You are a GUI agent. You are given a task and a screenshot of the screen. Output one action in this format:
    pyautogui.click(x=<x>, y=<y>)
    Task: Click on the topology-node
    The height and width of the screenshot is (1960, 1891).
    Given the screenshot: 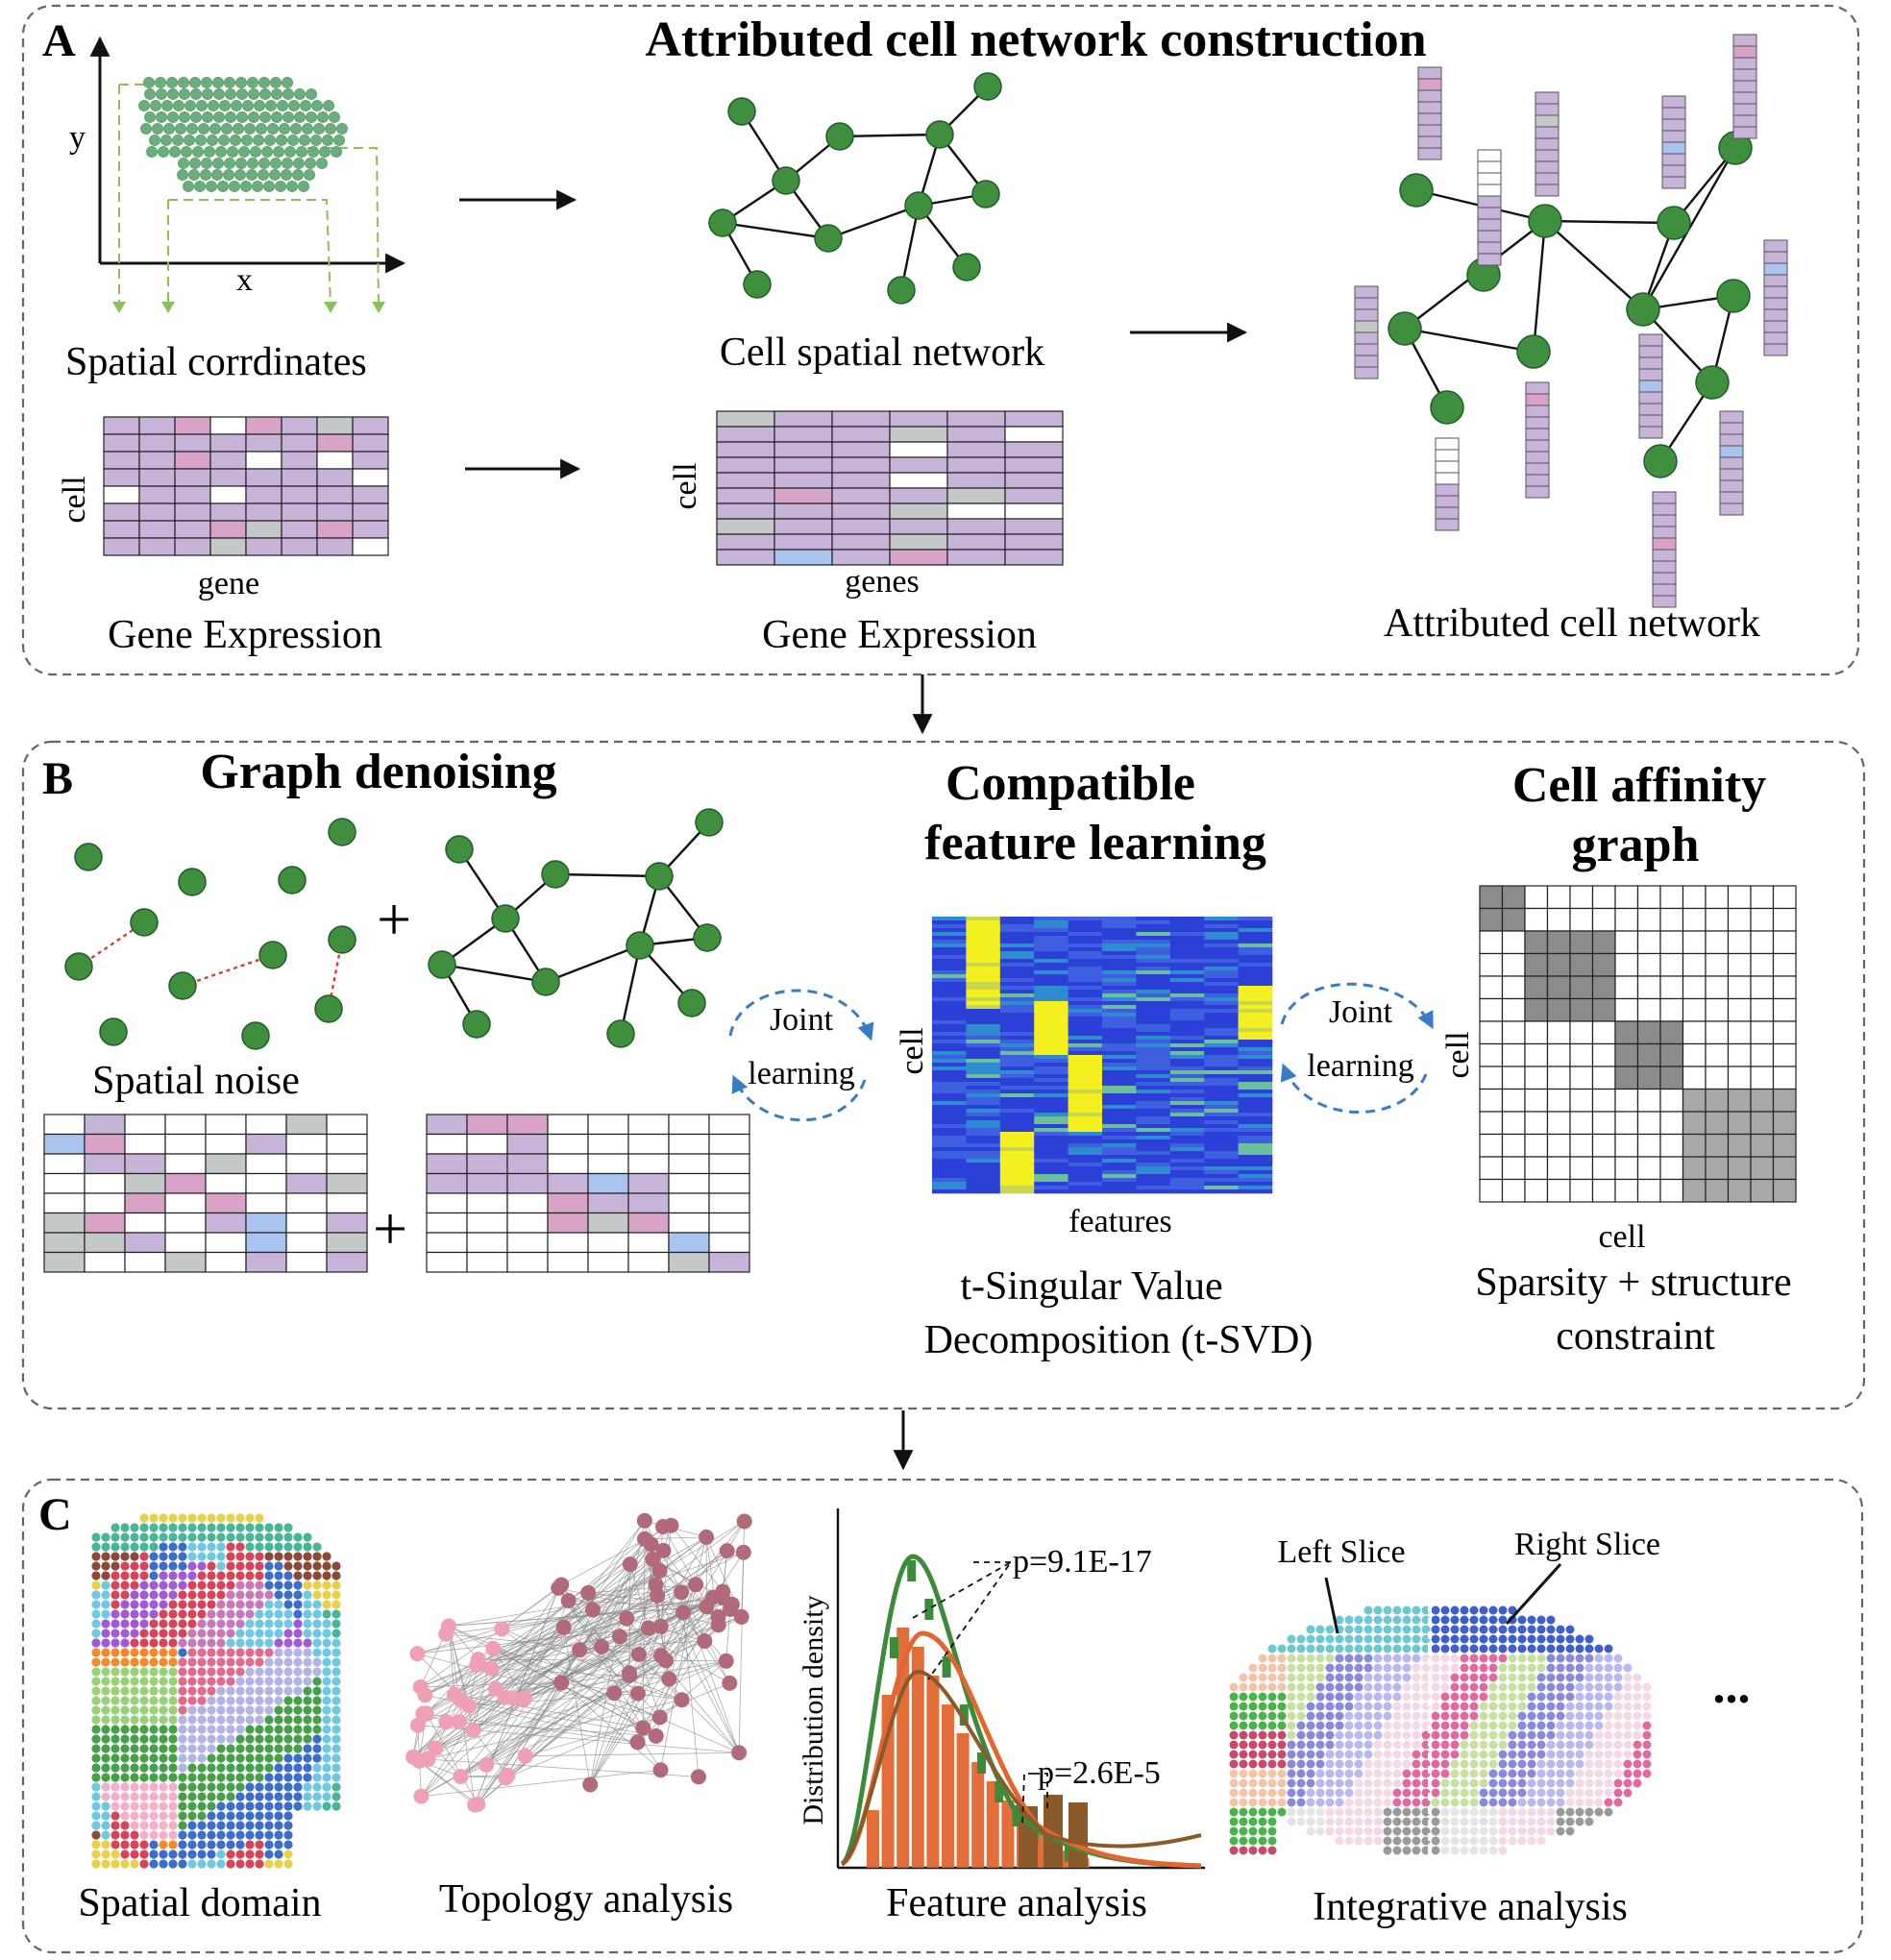 What is the action you would take?
    pyautogui.click(x=726, y=1661)
    